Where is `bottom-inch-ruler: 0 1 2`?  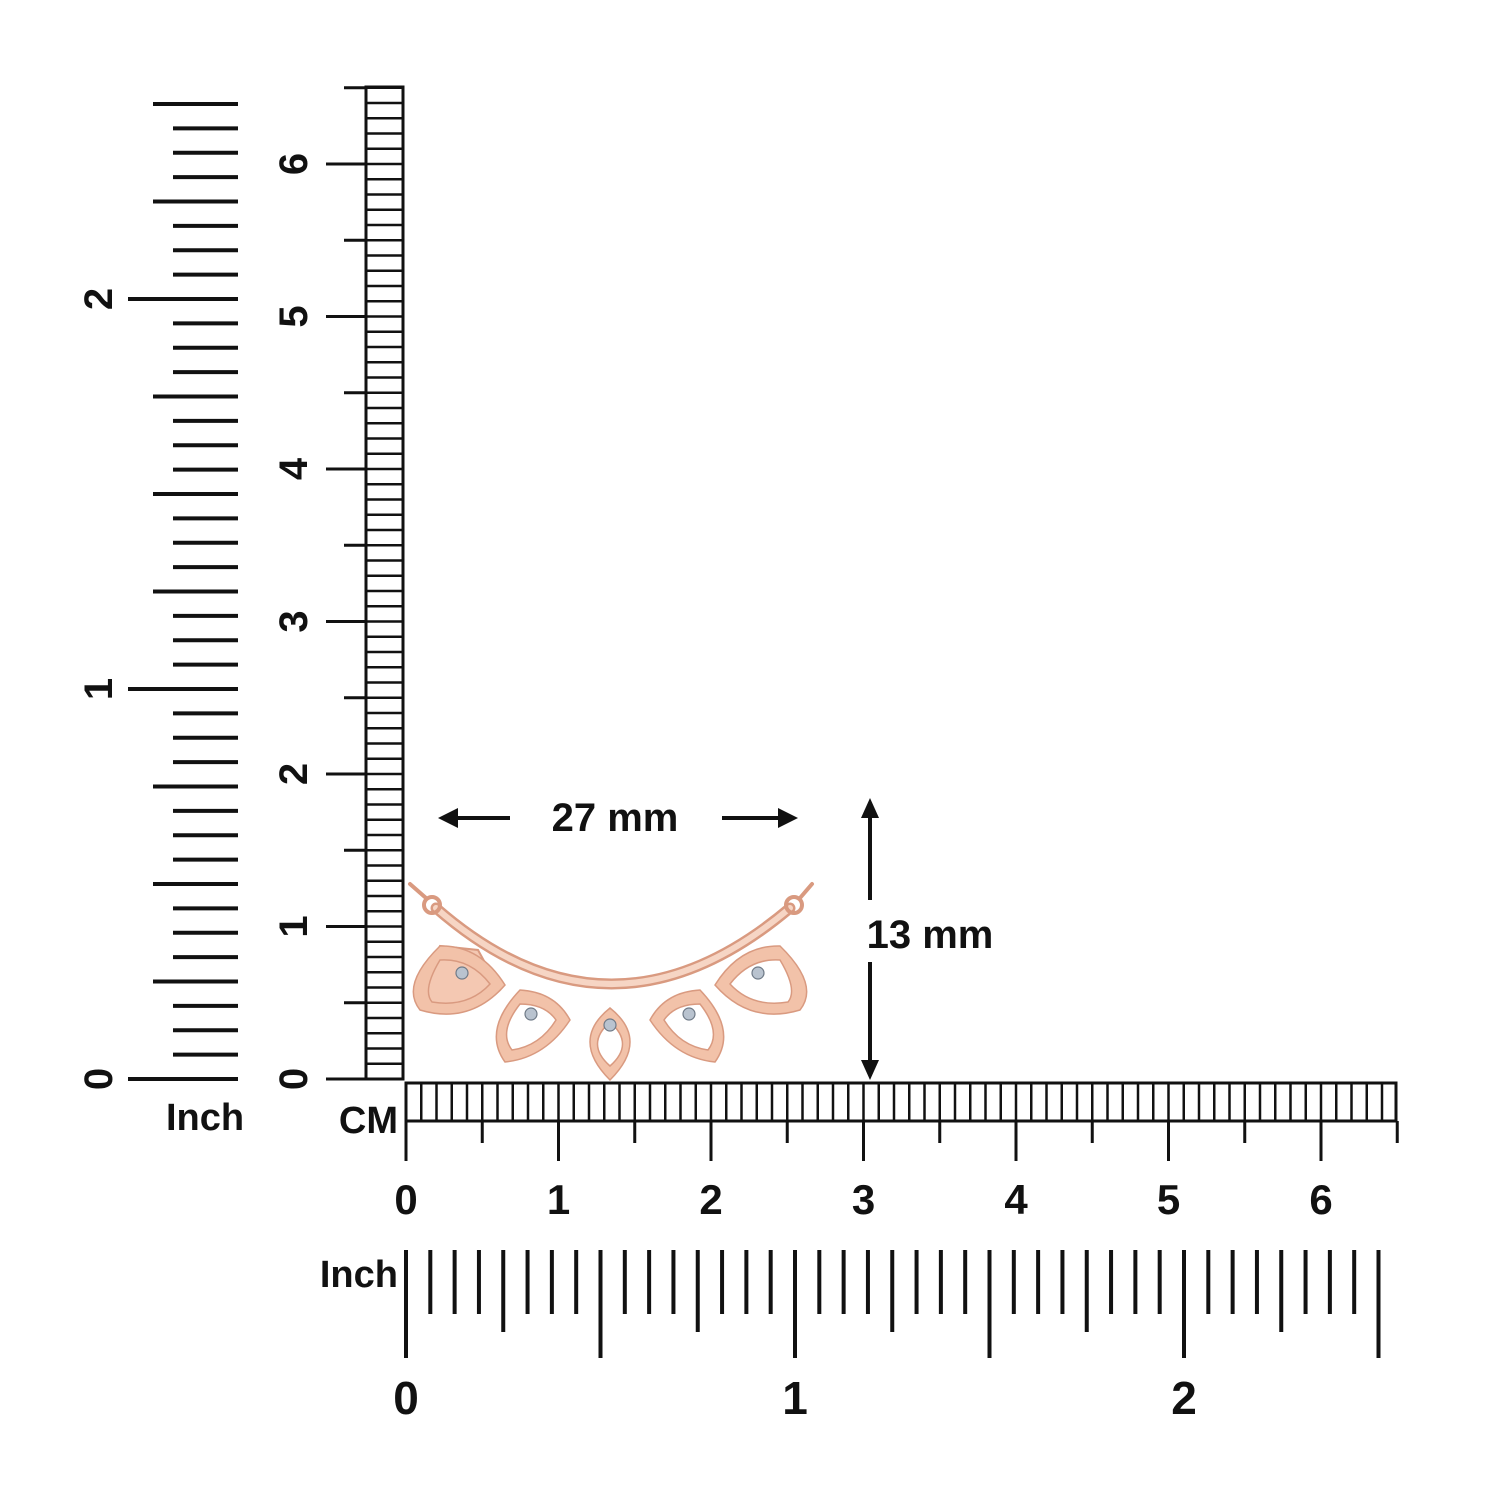 bottom-inch-ruler: 0 1 2 is located at coordinates (887, 1337).